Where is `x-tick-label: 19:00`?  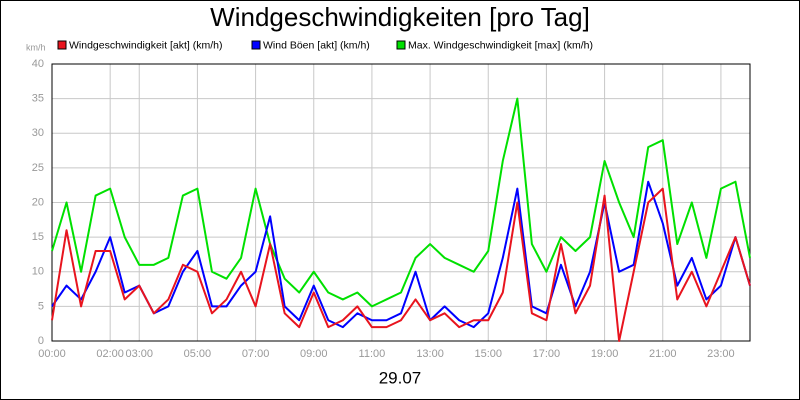 x-tick-label: 19:00 is located at coordinates (605, 354).